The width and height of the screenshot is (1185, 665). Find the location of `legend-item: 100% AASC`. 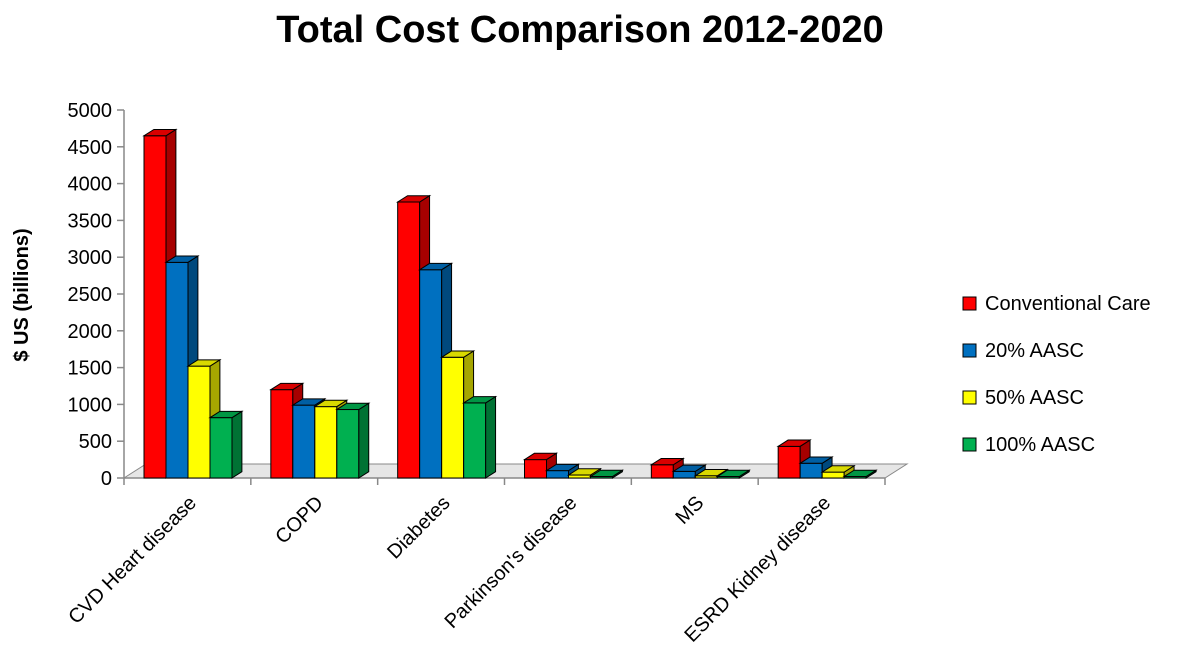

legend-item: 100% AASC is located at coordinates (1028, 445).